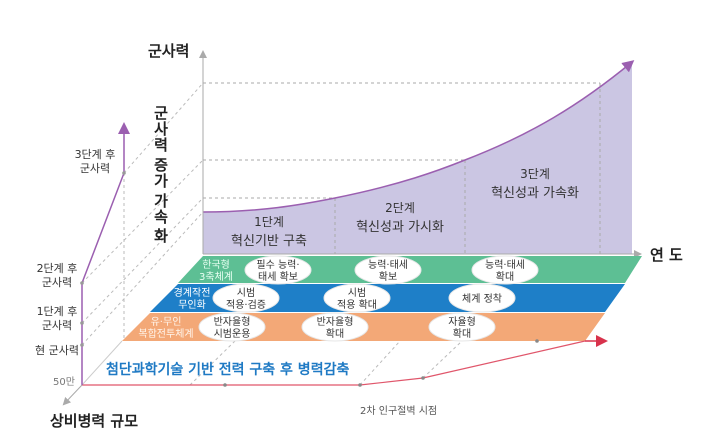  What do you see at coordinates (216, 265) in the screenshot?
I see `band-1-label: 한국형` at bounding box center [216, 265].